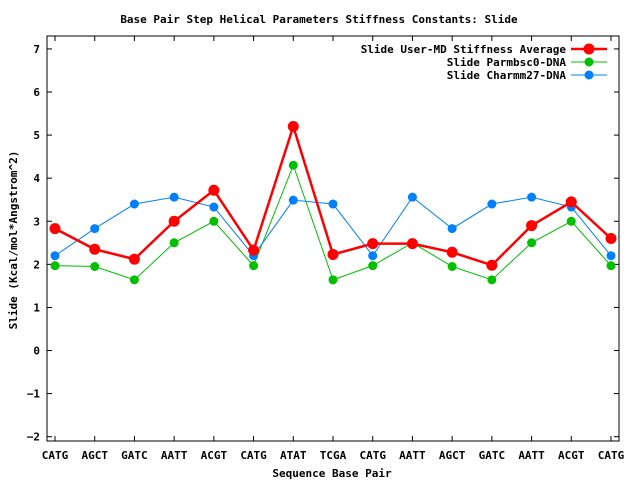 The width and height of the screenshot is (640, 480). I want to click on y-tick-label: −1, so click(34, 394).